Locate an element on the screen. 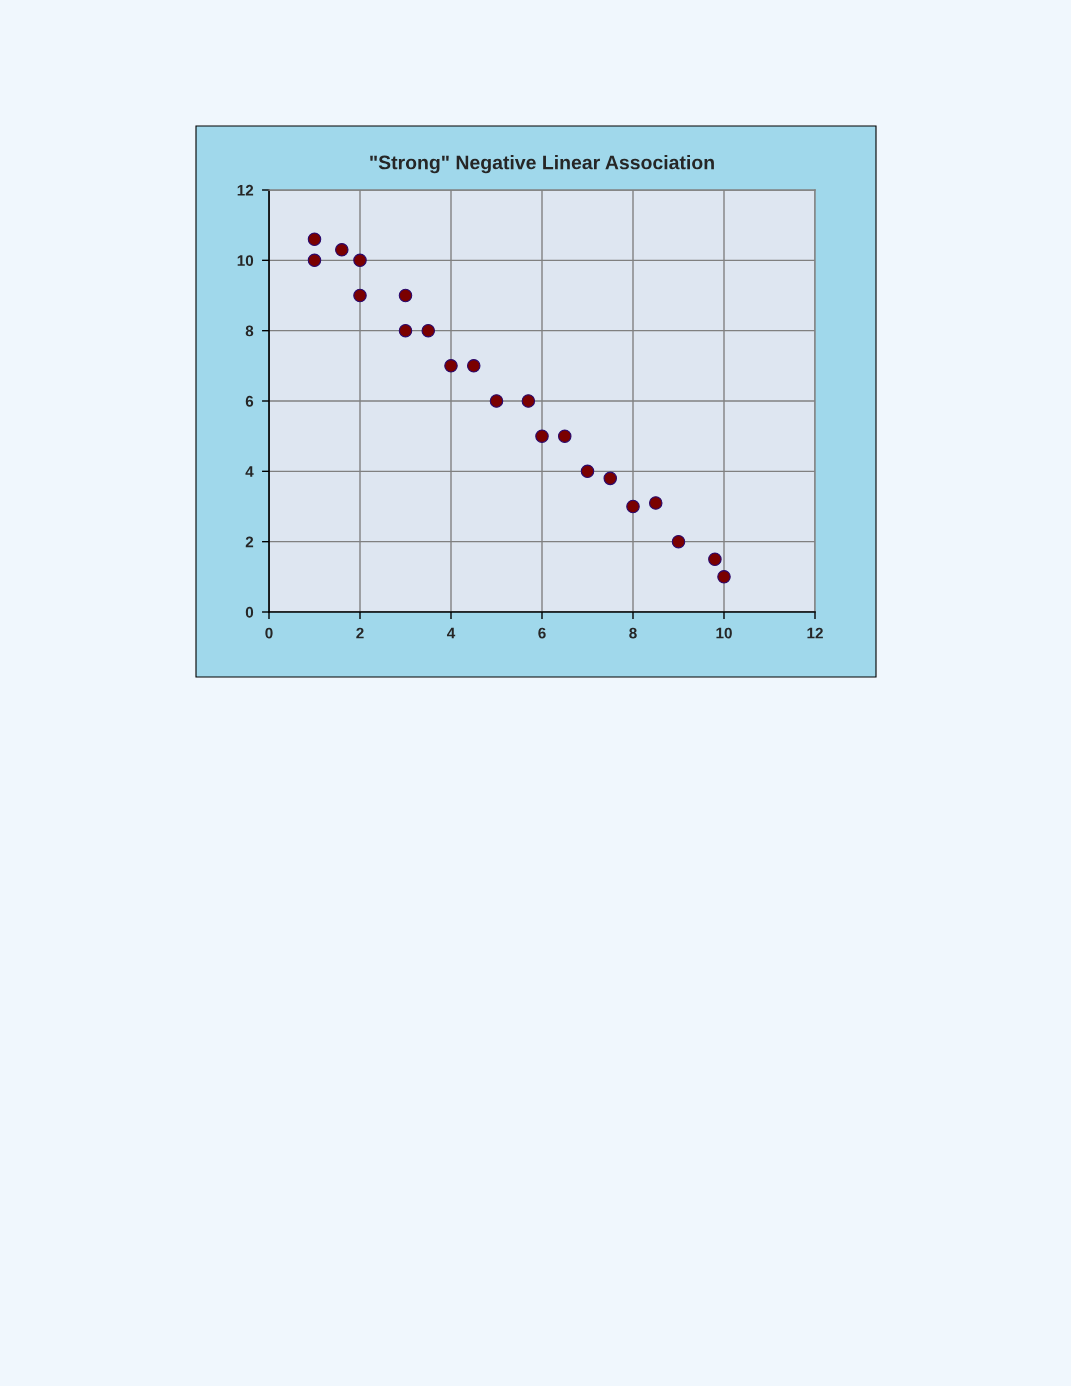  y-tick-label: 6 is located at coordinates (249, 401).